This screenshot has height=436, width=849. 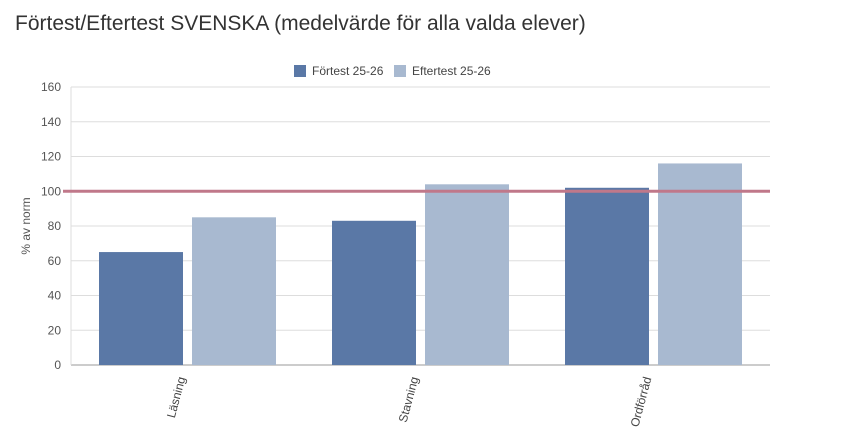 What do you see at coordinates (51, 122) in the screenshot?
I see `y-tick-label: 140` at bounding box center [51, 122].